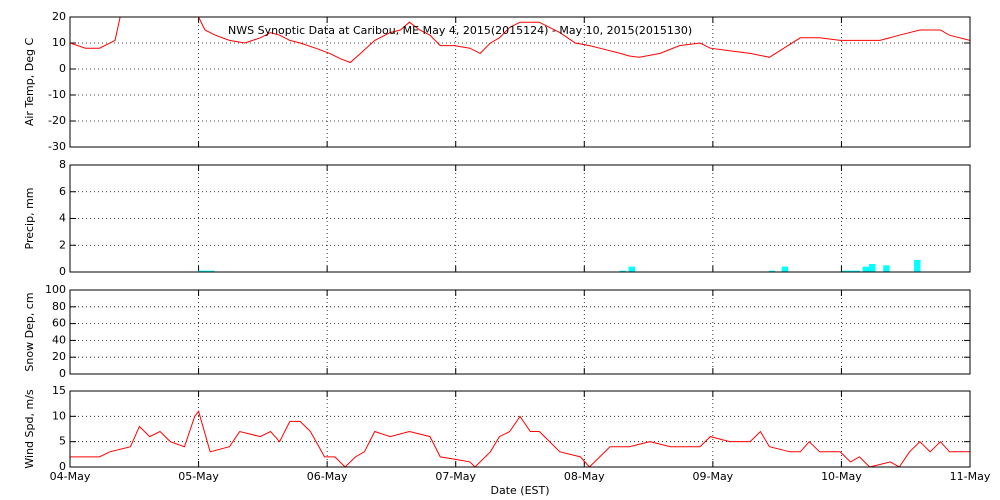  Describe the element at coordinates (29, 331) in the screenshot. I see `y-axis-label: Snow Dep, cm` at that location.